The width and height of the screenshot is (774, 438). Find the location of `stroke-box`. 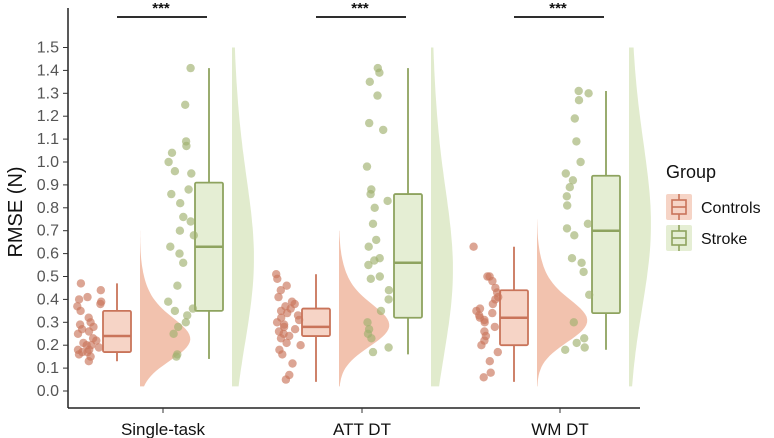

stroke-box is located at coordinates (408, 256).